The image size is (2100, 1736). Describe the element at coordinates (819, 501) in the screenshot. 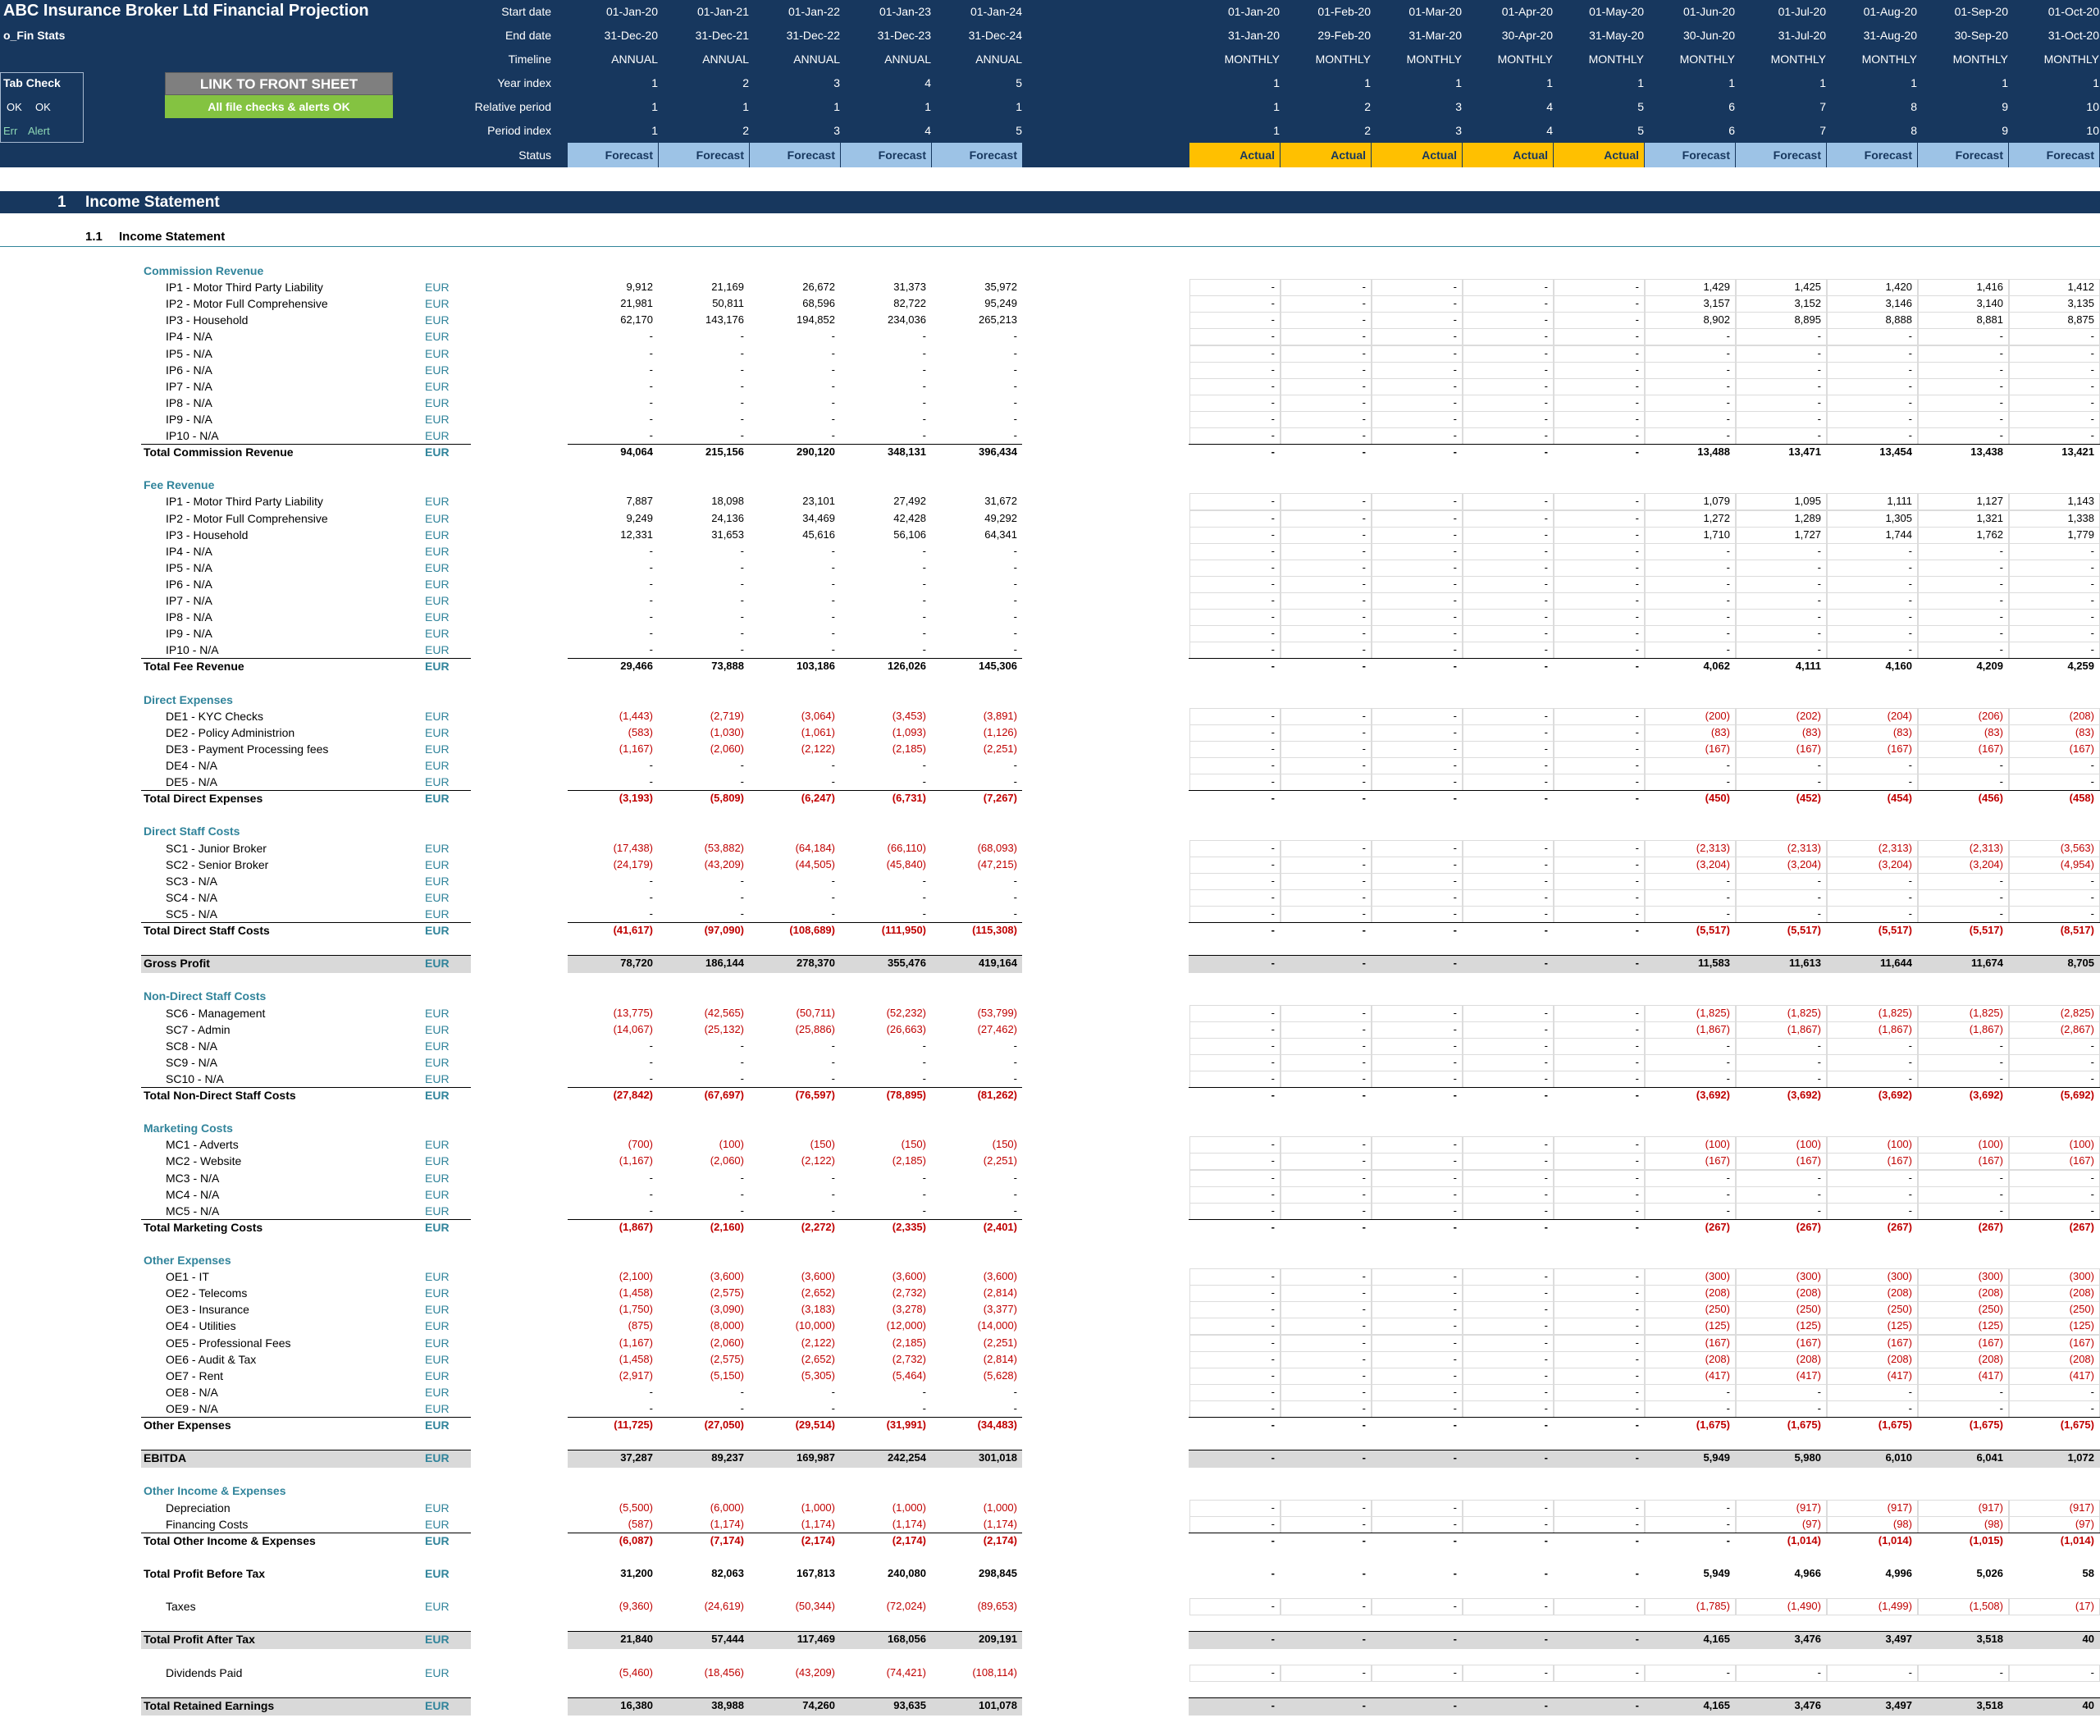

I see `value-cell: 23,101` at that location.